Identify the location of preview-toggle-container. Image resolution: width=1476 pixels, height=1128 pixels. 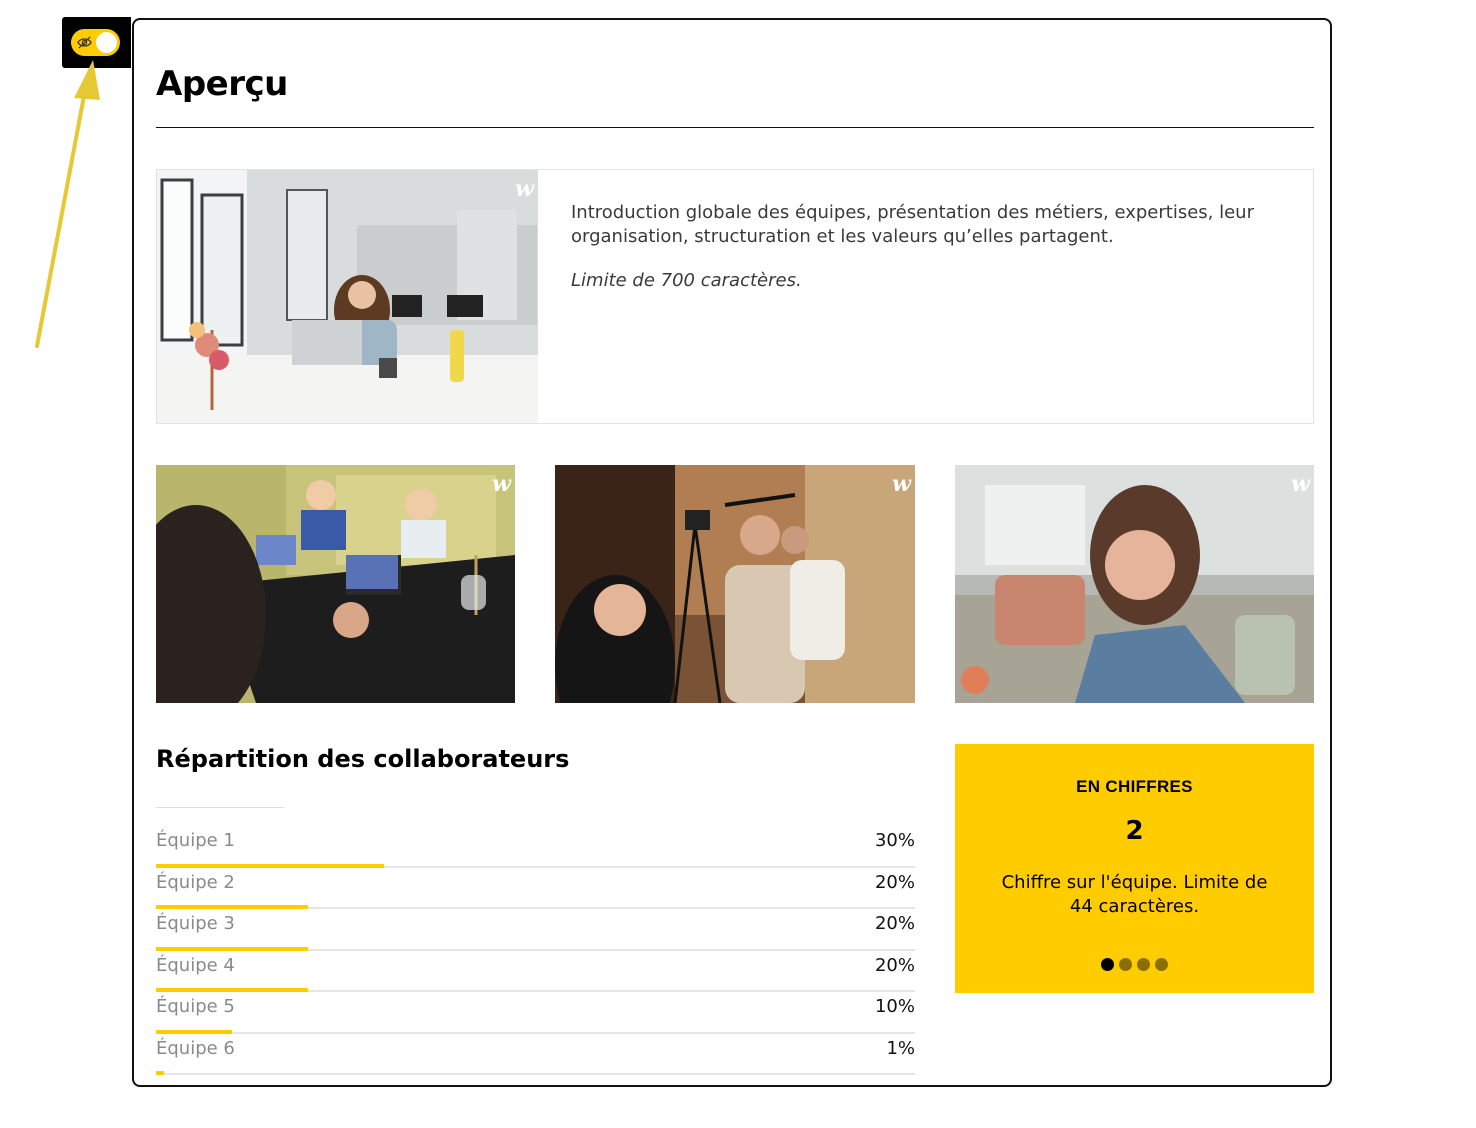
(96, 42).